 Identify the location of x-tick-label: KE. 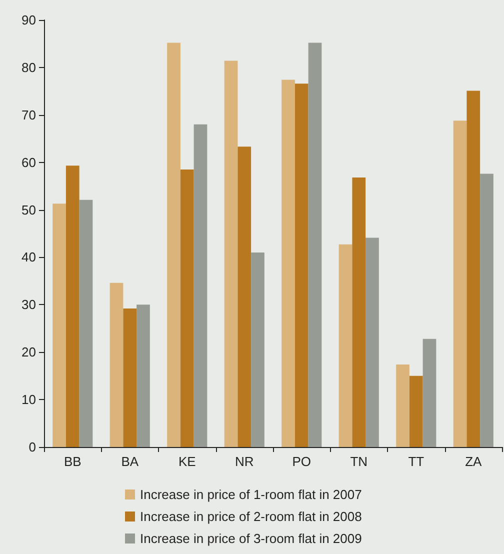
(187, 461).